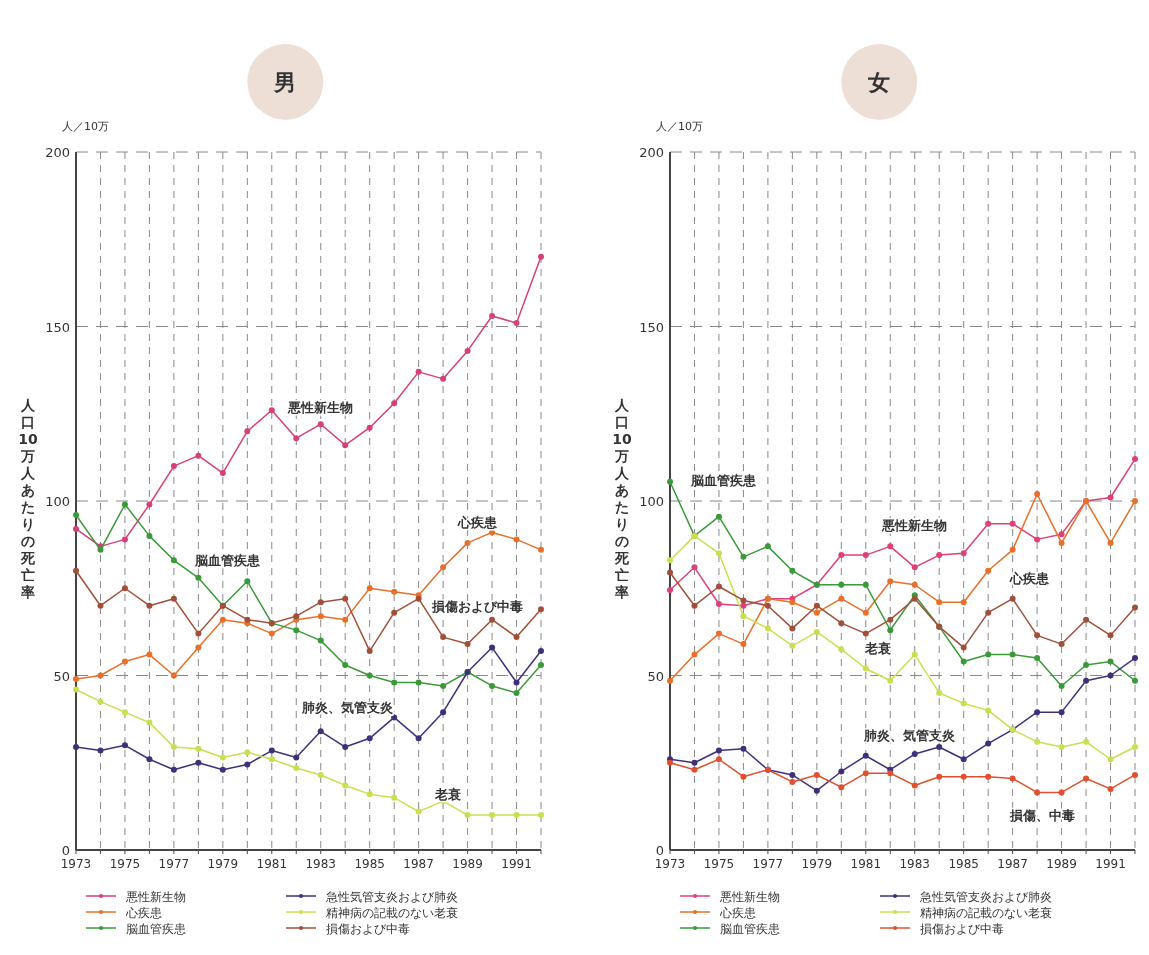  I want to click on legend-label: 損傷および中毒, so click(962, 929).